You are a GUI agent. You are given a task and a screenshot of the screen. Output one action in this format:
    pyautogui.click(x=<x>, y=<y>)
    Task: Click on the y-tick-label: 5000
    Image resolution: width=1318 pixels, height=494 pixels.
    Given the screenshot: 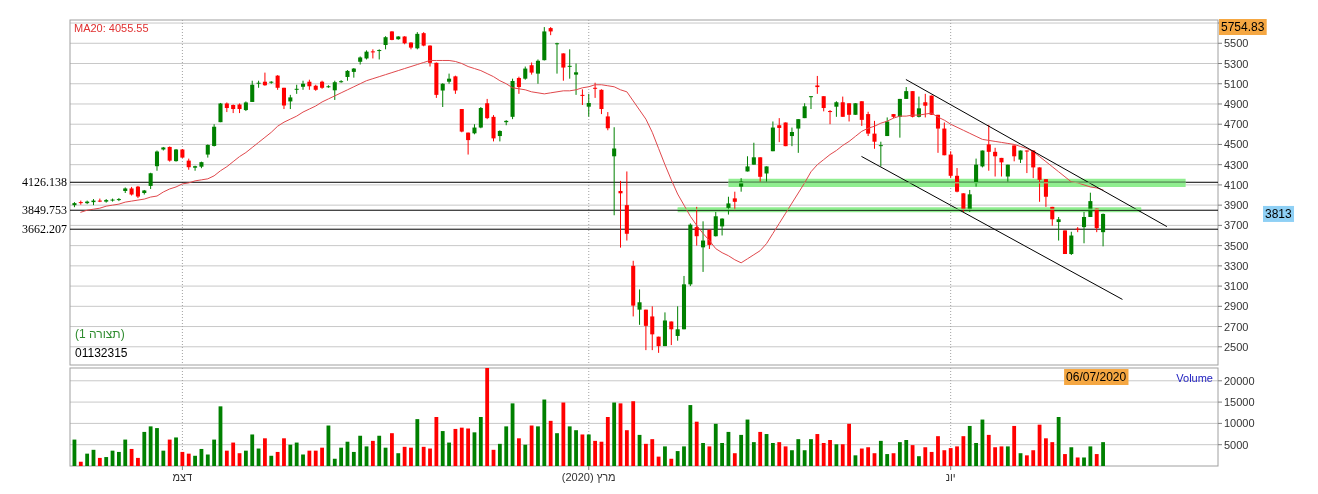 What is the action you would take?
    pyautogui.click(x=1236, y=444)
    